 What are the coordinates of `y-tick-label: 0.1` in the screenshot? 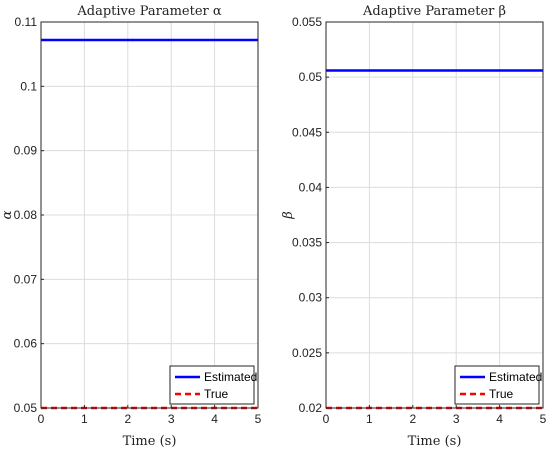 It's located at (28, 86).